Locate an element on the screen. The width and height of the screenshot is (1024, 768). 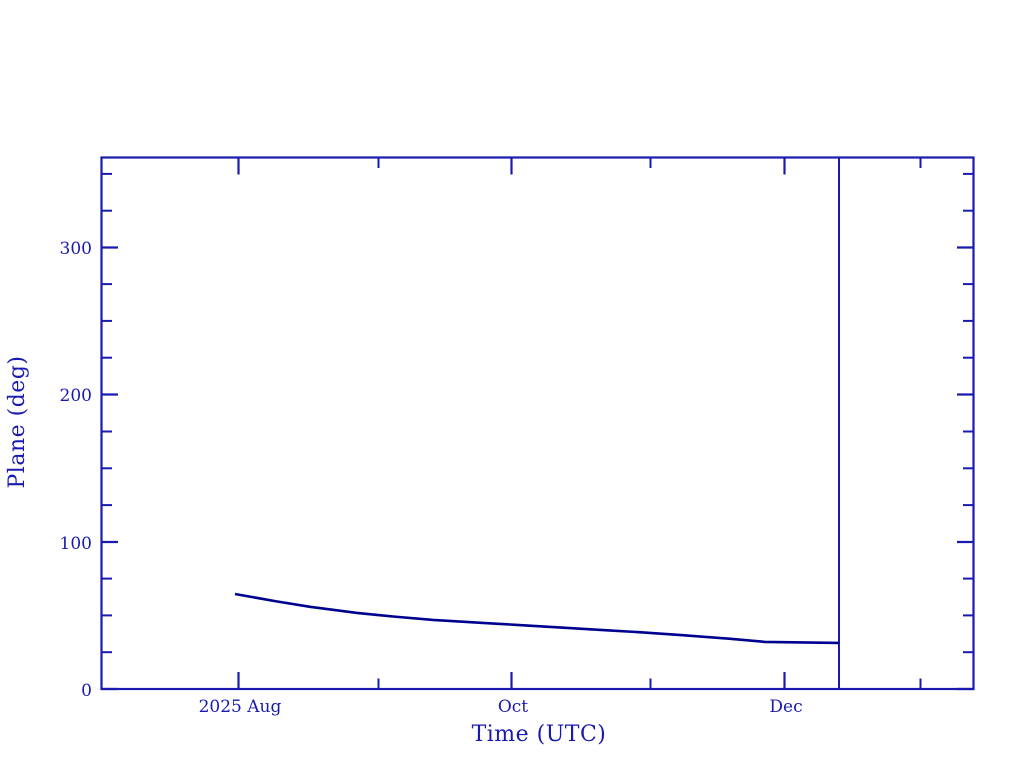
x-axis-title: Time (UTC) is located at coordinates (539, 734).